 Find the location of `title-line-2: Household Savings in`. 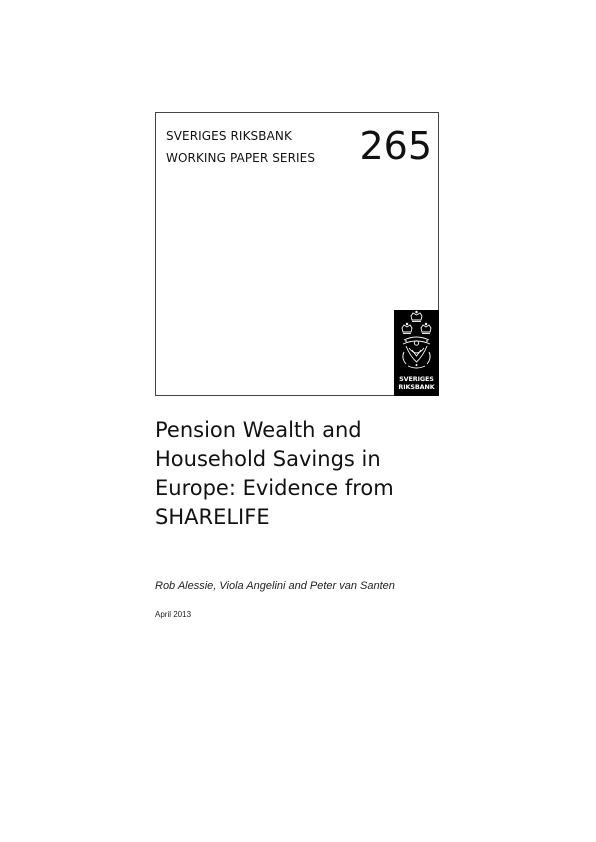

title-line-2: Household Savings in is located at coordinates (268, 459).